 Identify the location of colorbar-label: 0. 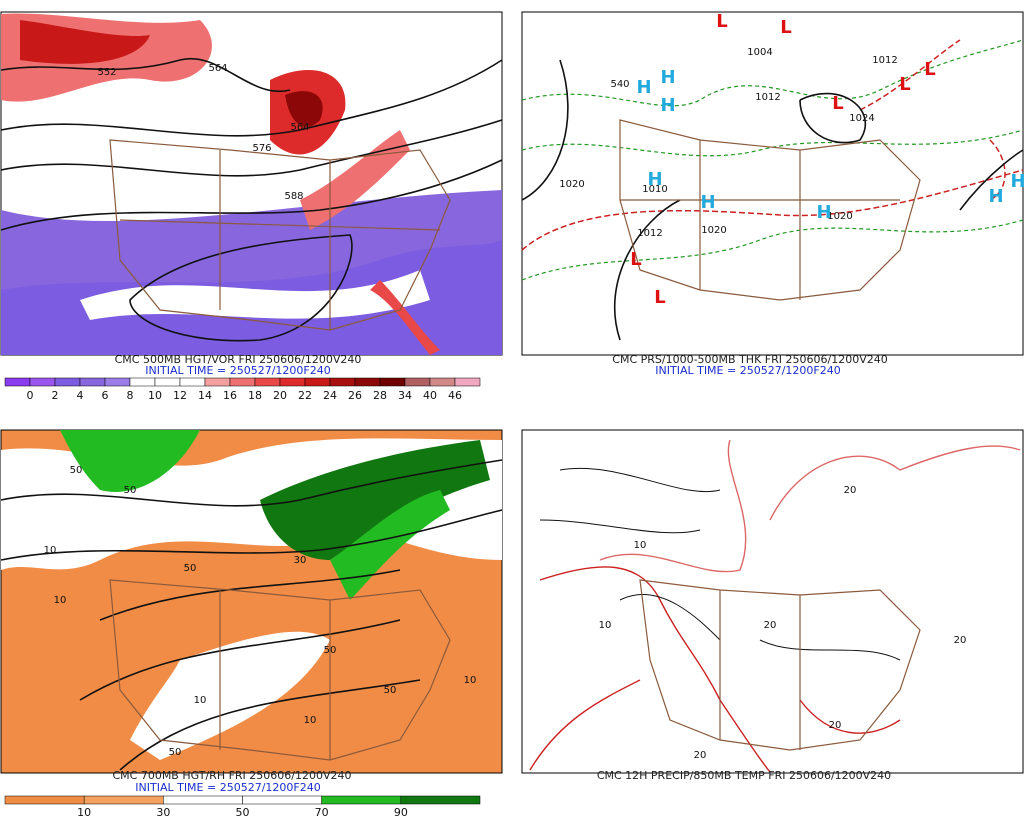
(30, 395).